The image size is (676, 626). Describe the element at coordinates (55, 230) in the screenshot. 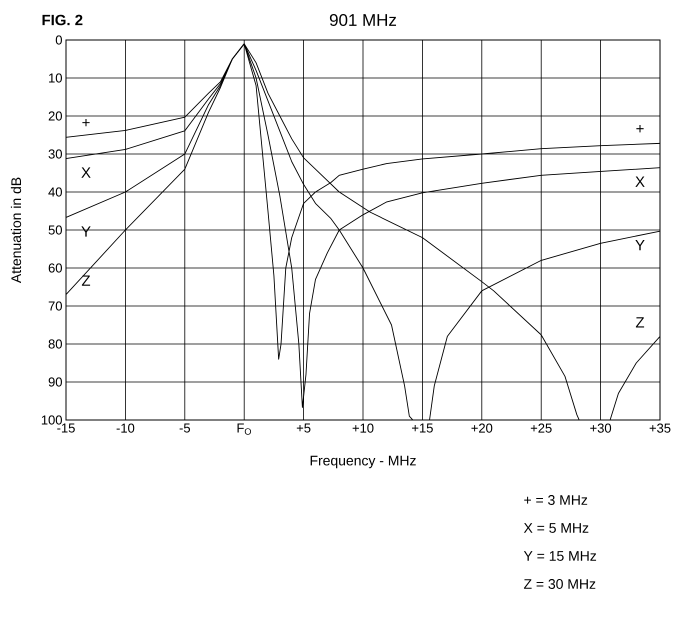

I see `y-tick-label: 50` at that location.